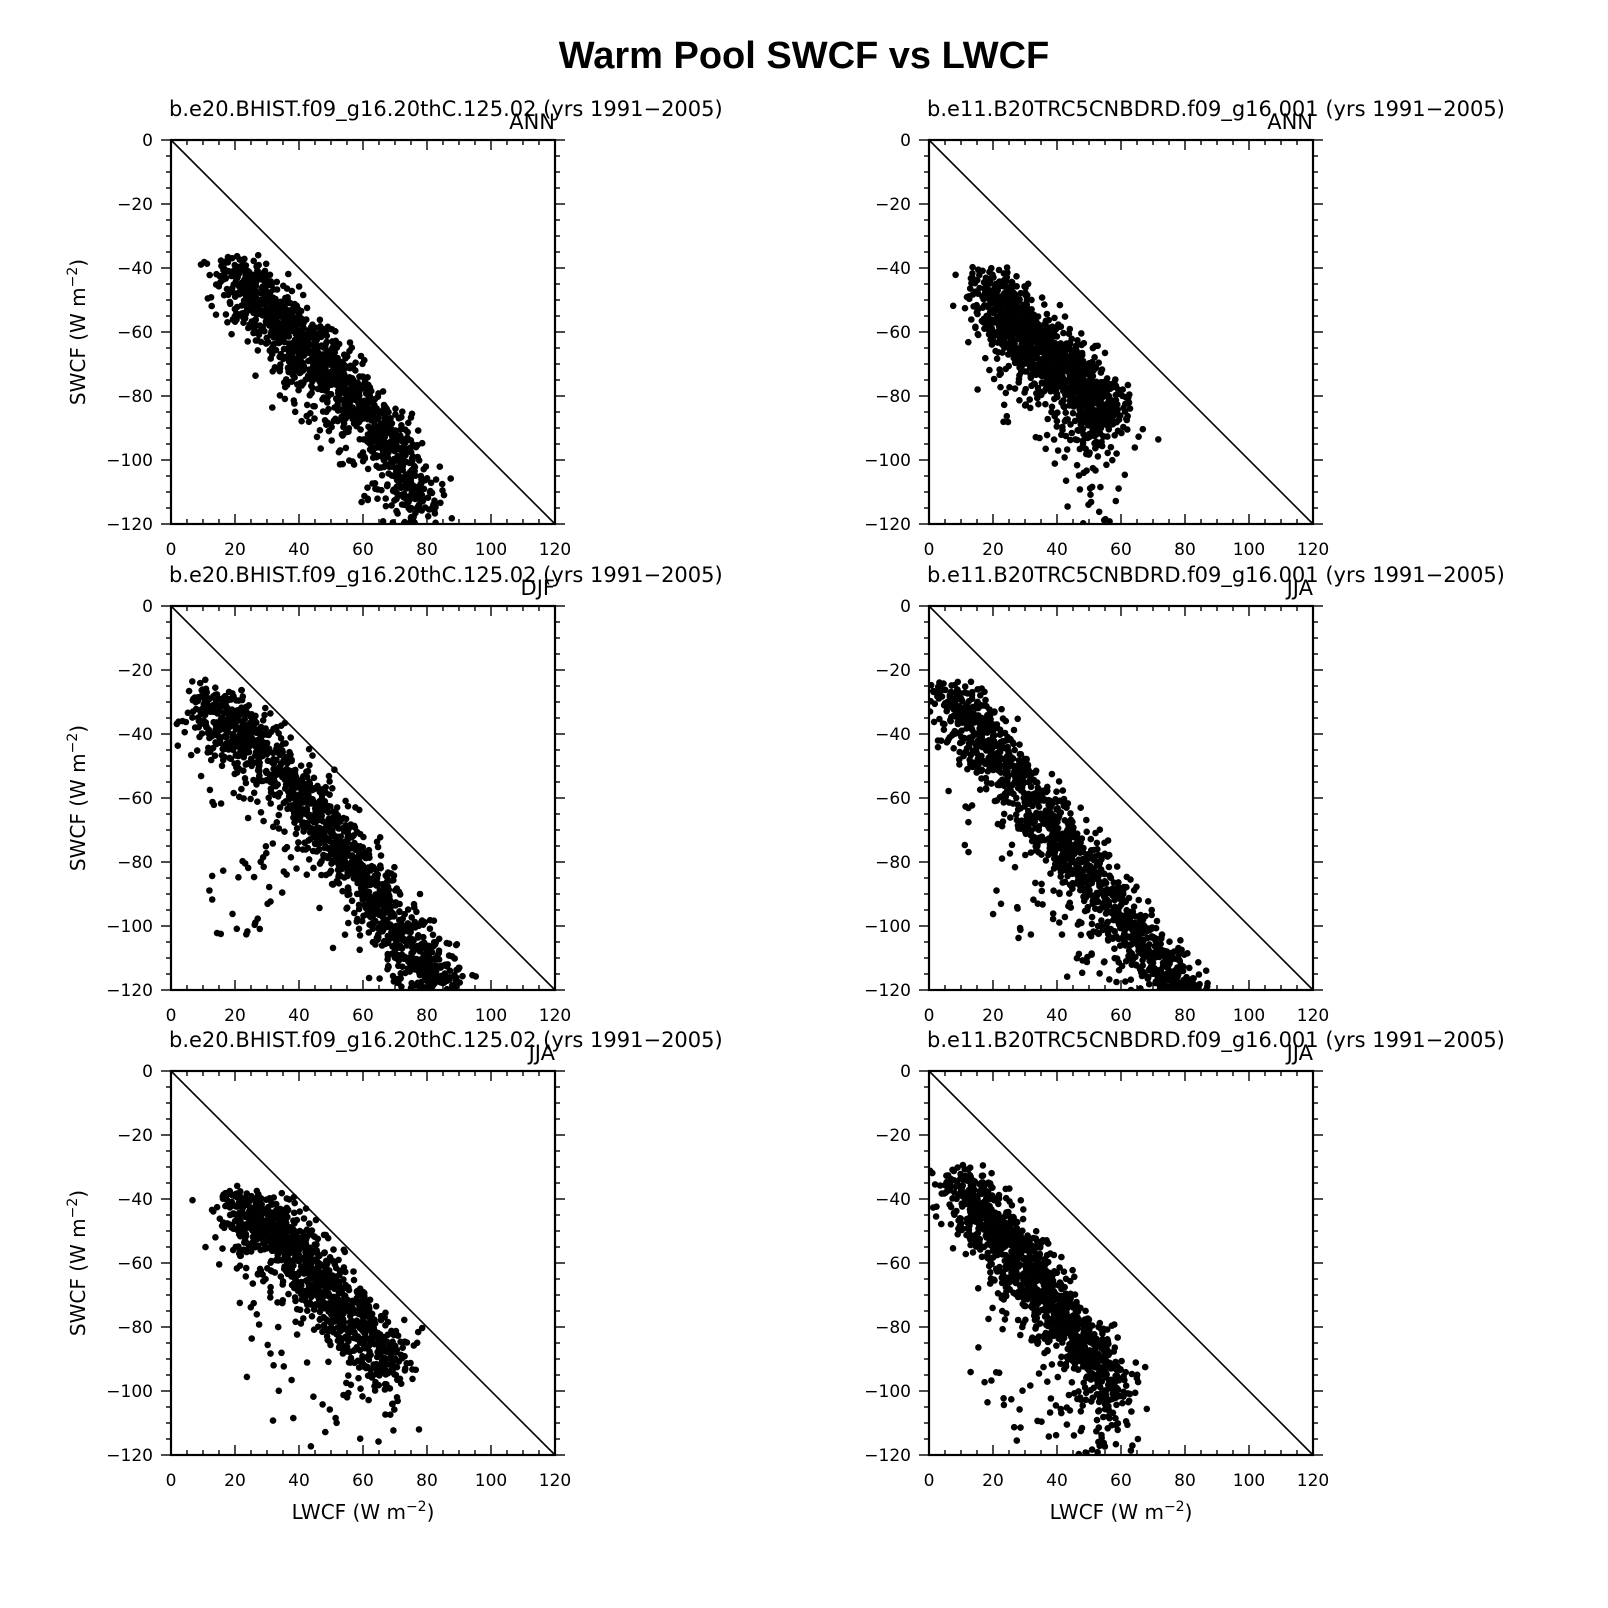 The height and width of the screenshot is (1608, 1608). I want to click on x-tick-label: 20, so click(993, 550).